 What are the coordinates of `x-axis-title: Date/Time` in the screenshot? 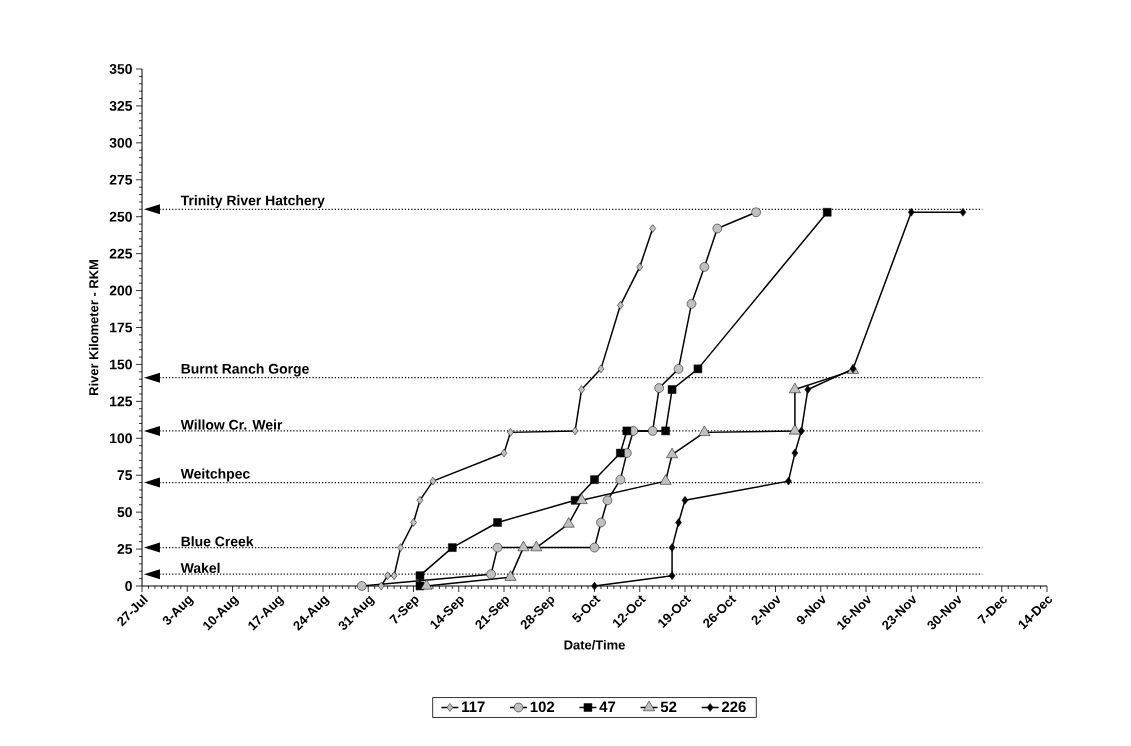 It's located at (594, 645).